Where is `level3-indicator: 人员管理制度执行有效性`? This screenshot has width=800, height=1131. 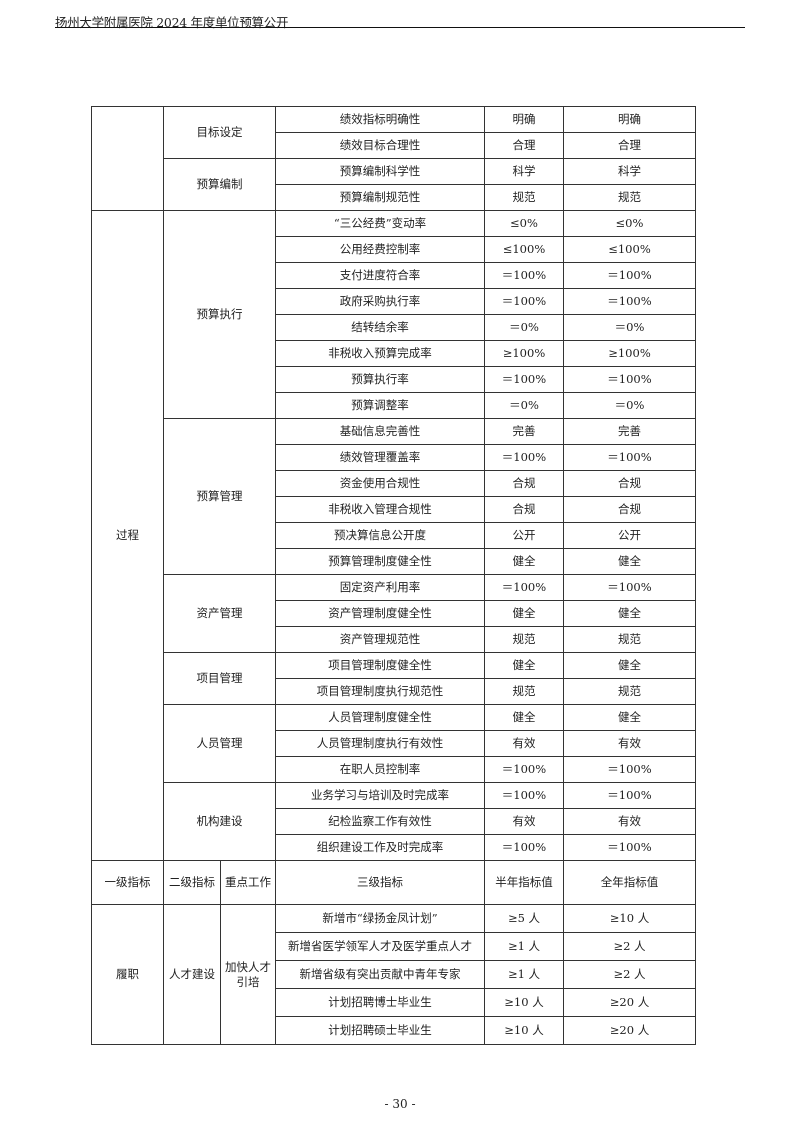 level3-indicator: 人员管理制度执行有效性 is located at coordinates (380, 743).